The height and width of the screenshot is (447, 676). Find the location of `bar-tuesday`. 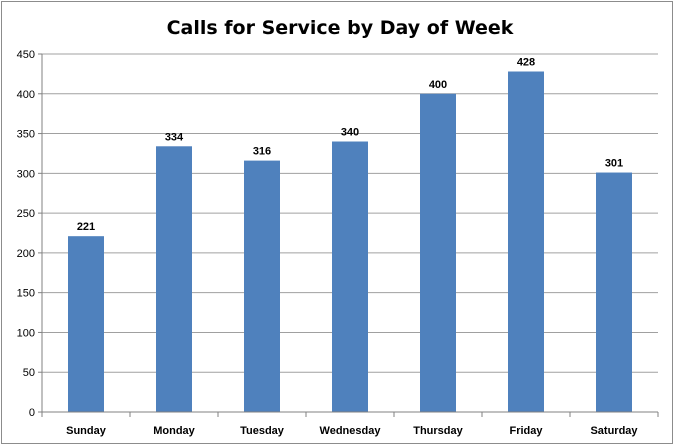

bar-tuesday is located at coordinates (262, 286).